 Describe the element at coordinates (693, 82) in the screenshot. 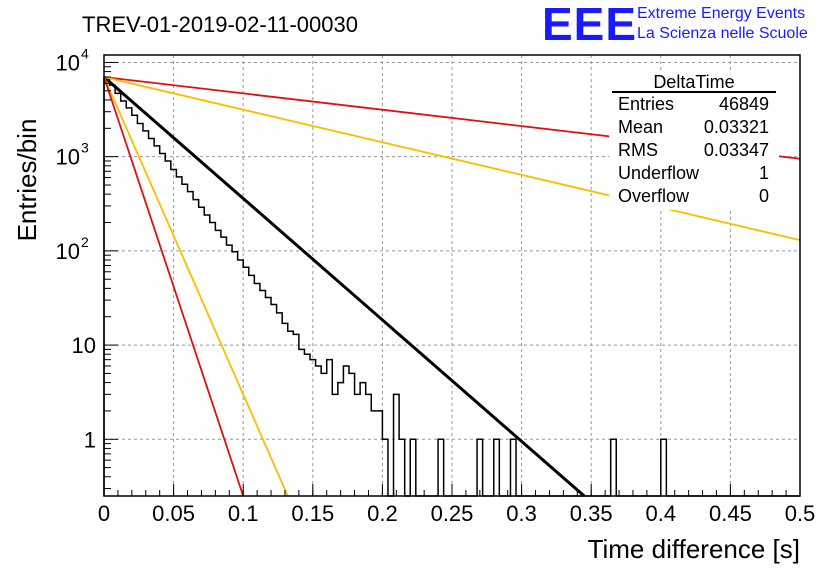

I see `stats-title: DeltaTime` at that location.